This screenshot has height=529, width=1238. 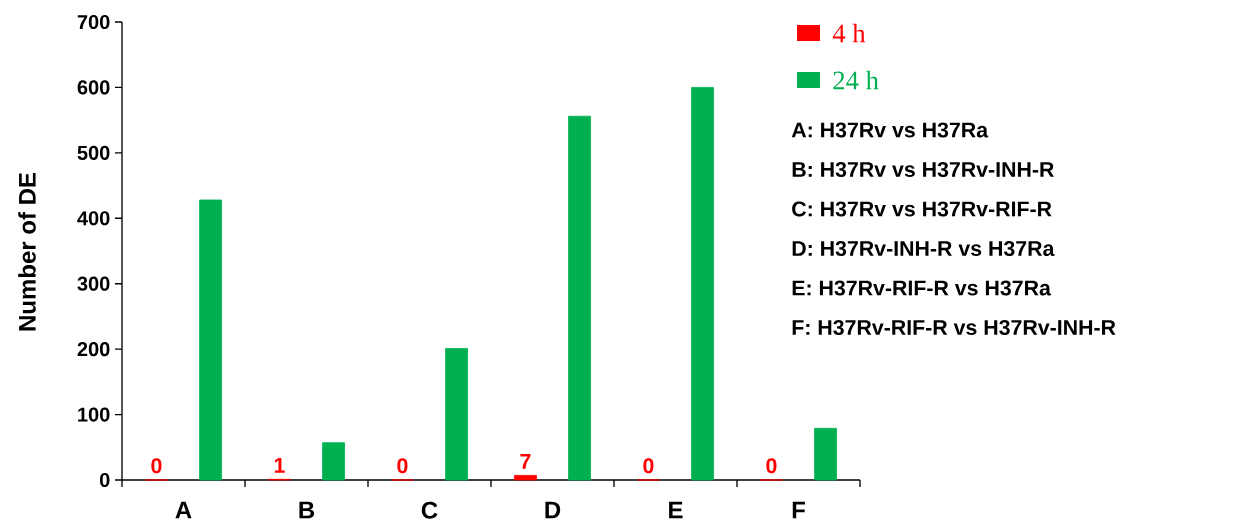 What do you see at coordinates (922, 209) in the screenshot?
I see `annotation: C: H37Rv vs H37Rv-RIF-R` at bounding box center [922, 209].